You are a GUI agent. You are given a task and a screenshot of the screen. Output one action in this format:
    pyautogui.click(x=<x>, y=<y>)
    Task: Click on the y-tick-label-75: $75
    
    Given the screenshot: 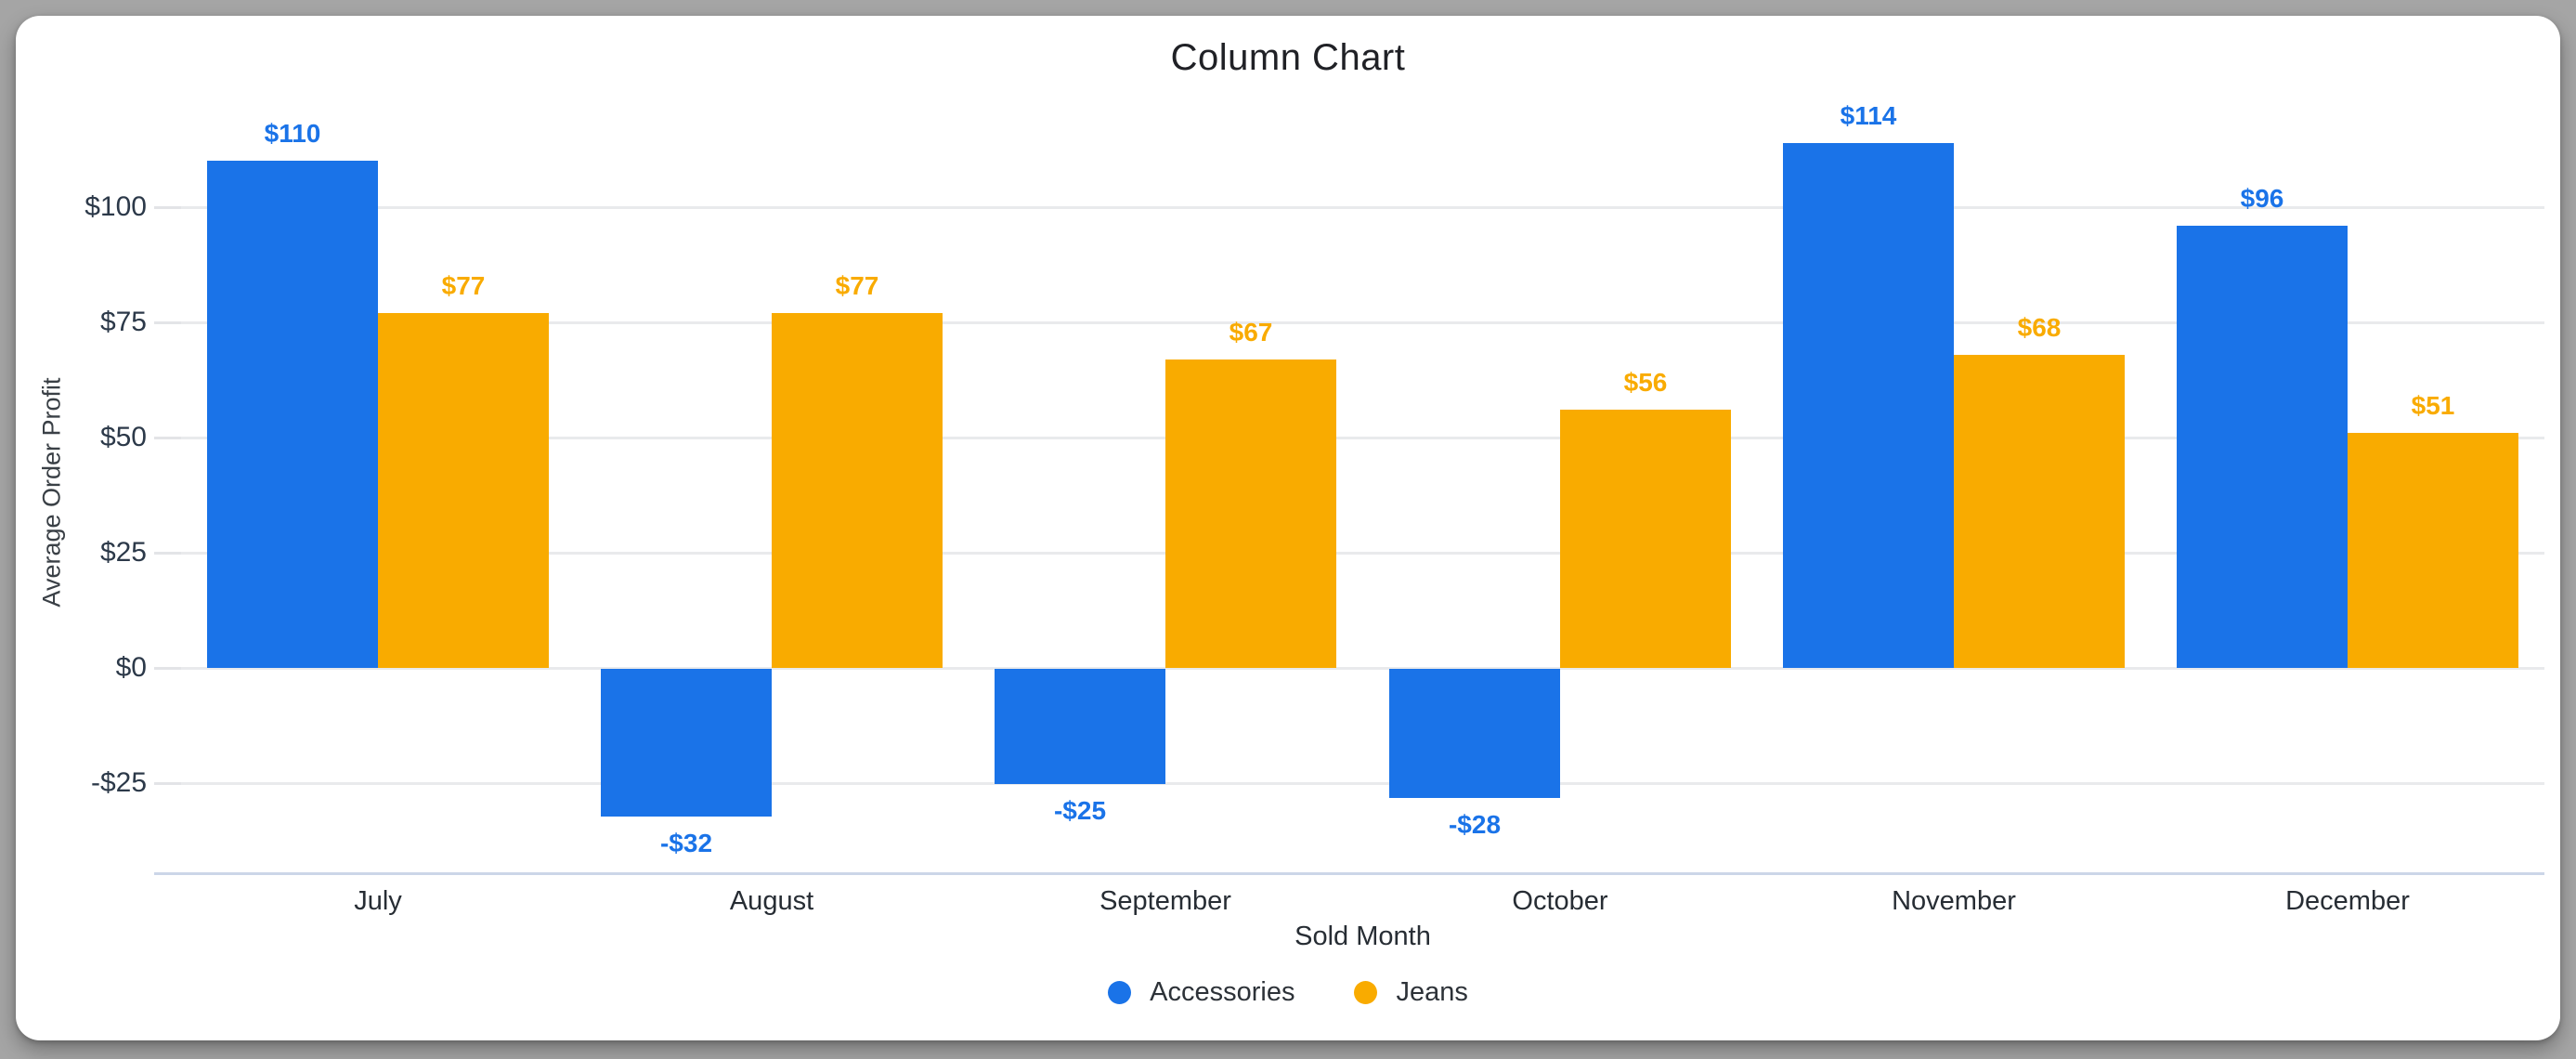 What is the action you would take?
    pyautogui.click(x=123, y=322)
    